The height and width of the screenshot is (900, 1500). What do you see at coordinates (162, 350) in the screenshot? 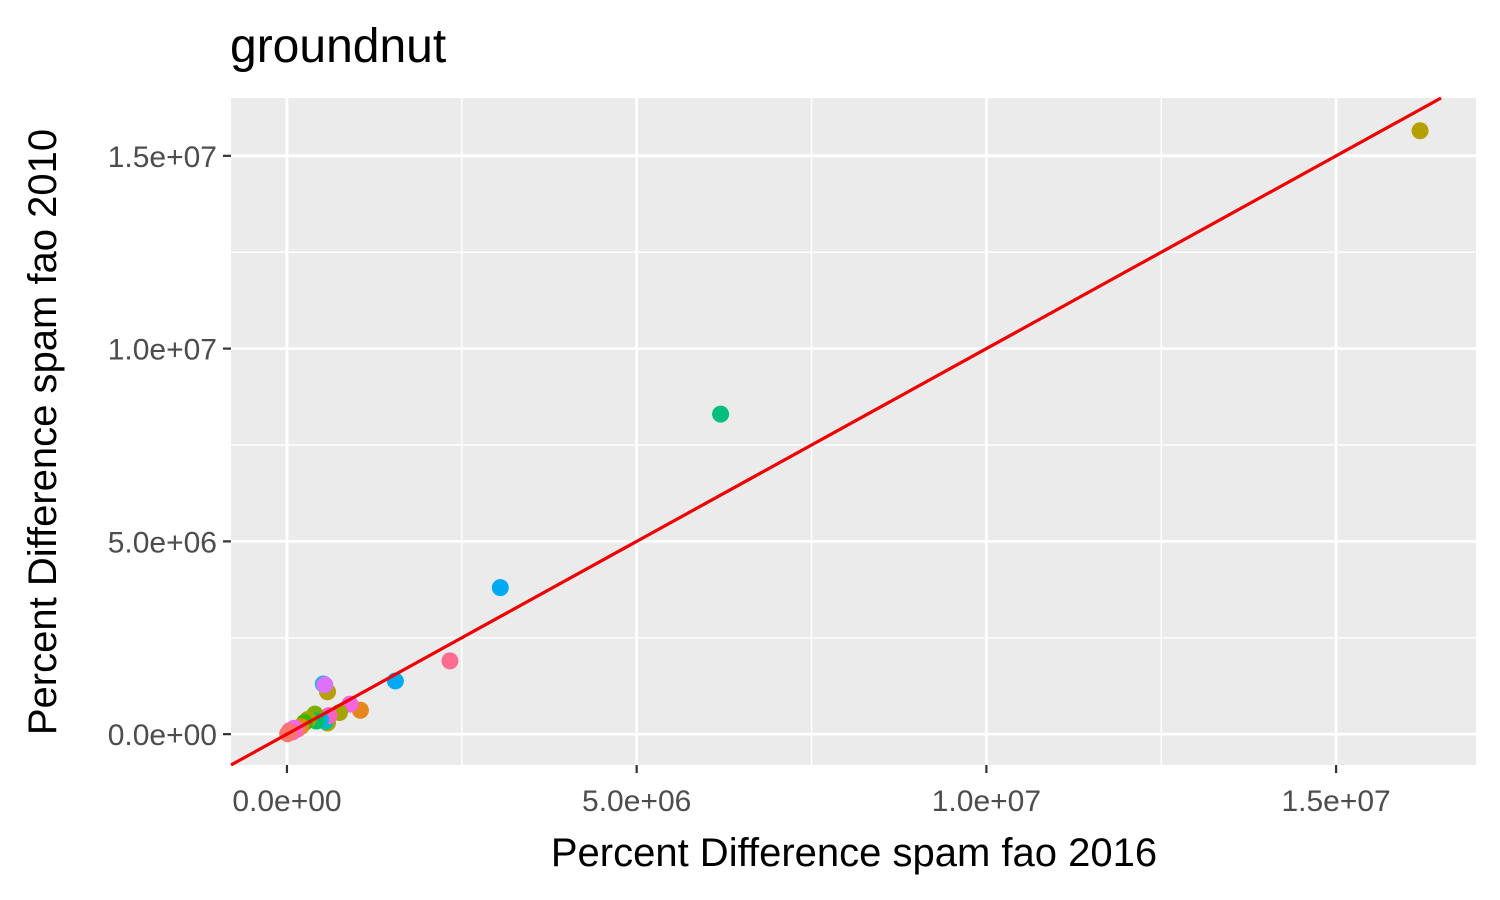
I see `y-tick-label: 1.0e+07` at bounding box center [162, 350].